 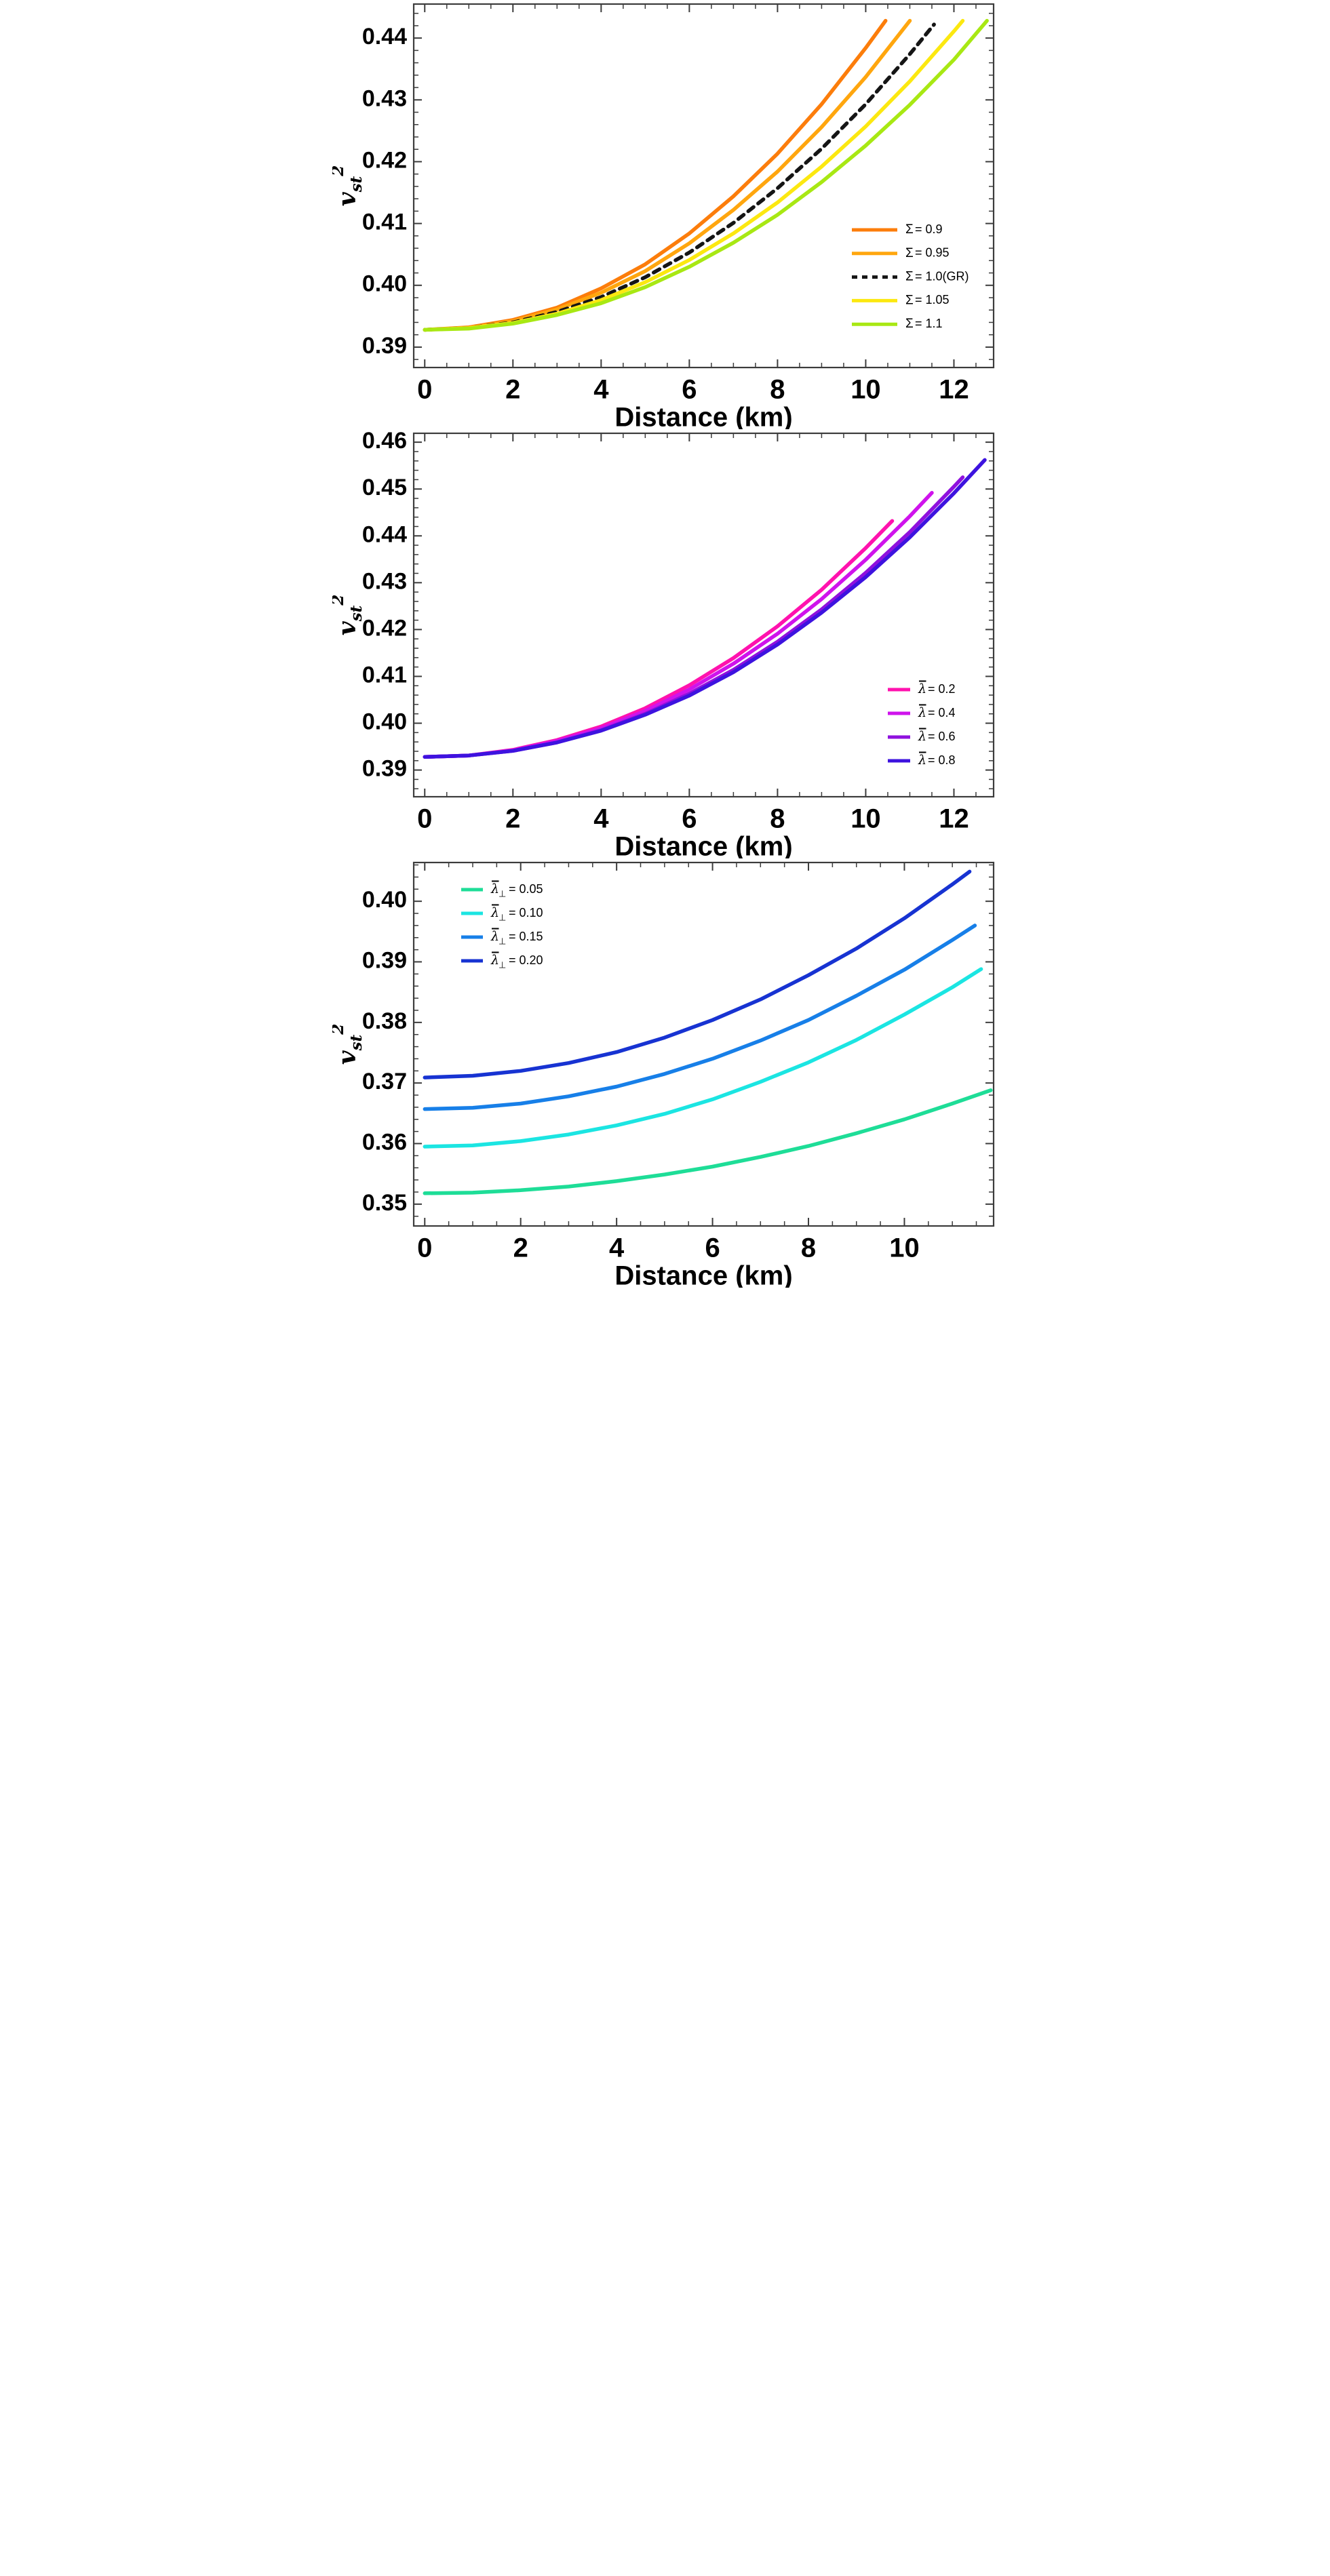 What do you see at coordinates (502, 960) in the screenshot?
I see `legend-item: λ⊥ = 0.20` at bounding box center [502, 960].